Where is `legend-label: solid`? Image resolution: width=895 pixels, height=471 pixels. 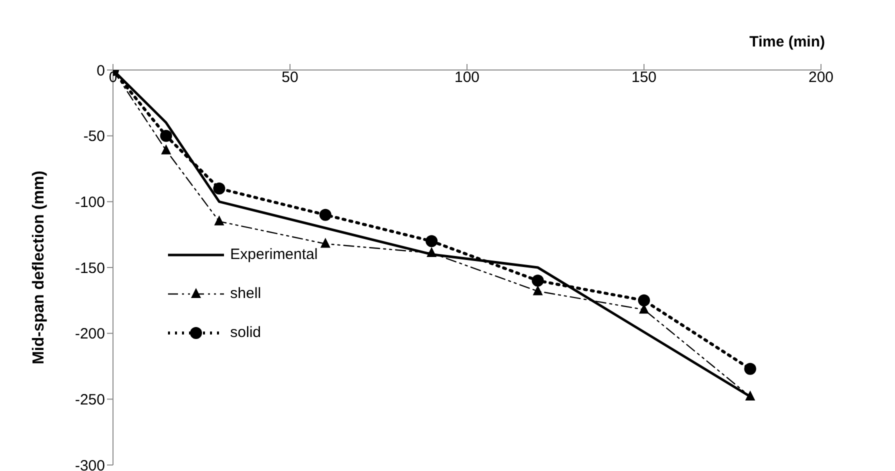
legend-label: solid is located at coordinates (246, 332).